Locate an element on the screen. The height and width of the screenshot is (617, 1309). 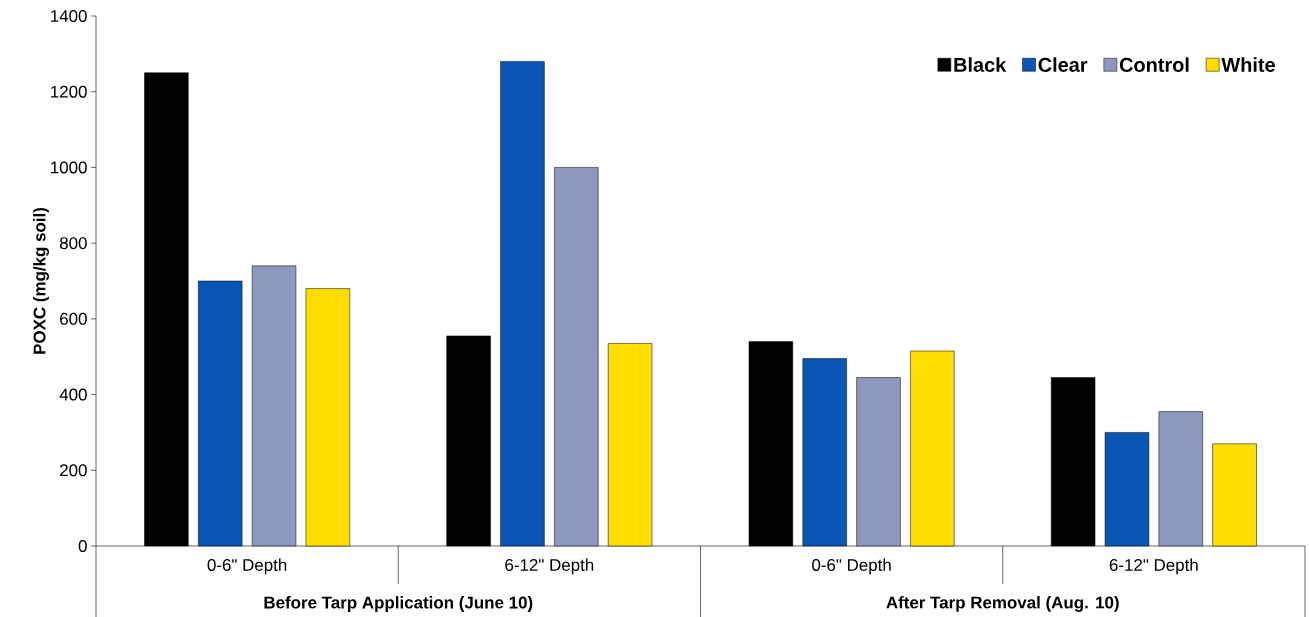
y-tick-label: 400 is located at coordinates (73, 394).